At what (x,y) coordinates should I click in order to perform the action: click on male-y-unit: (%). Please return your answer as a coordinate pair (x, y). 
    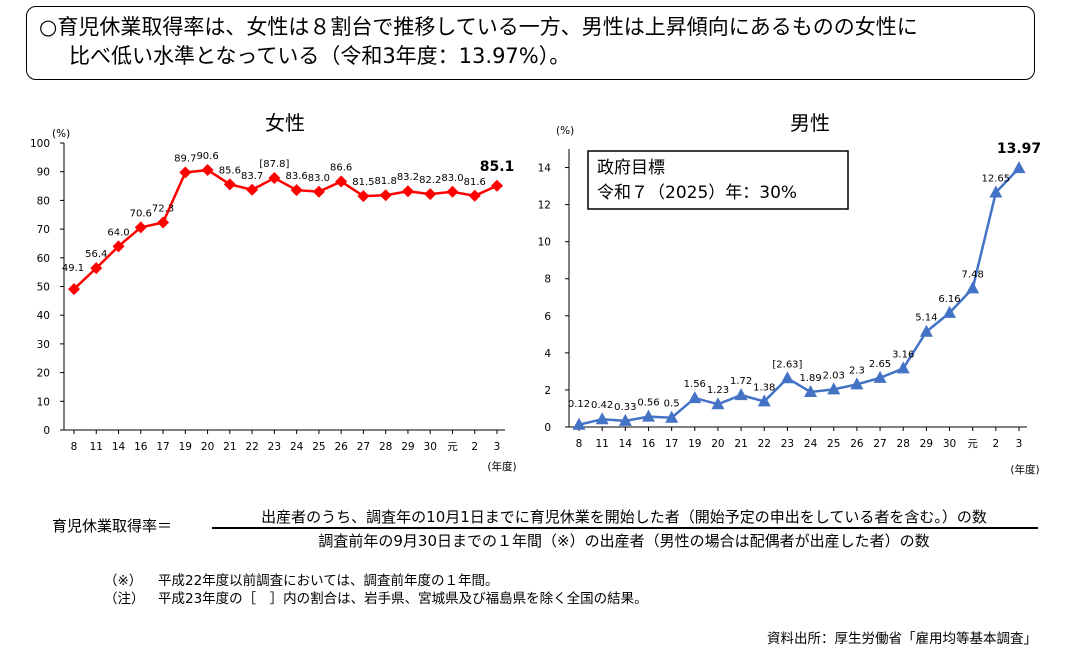
    Looking at the image, I should click on (565, 131).